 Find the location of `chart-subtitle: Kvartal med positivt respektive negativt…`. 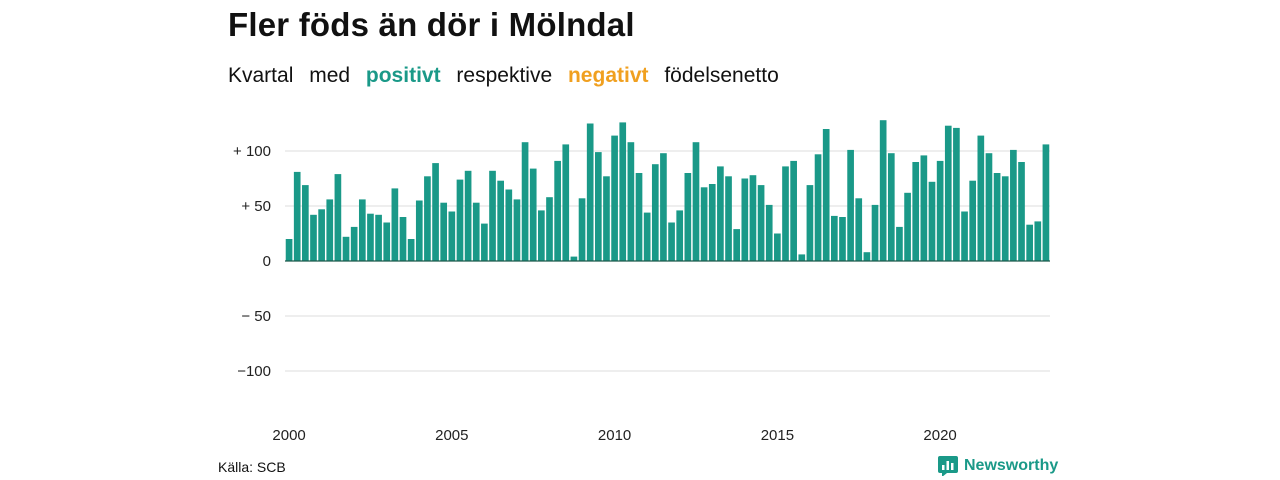

chart-subtitle: Kvartal med positivt respektive negativt… is located at coordinates (508, 76).